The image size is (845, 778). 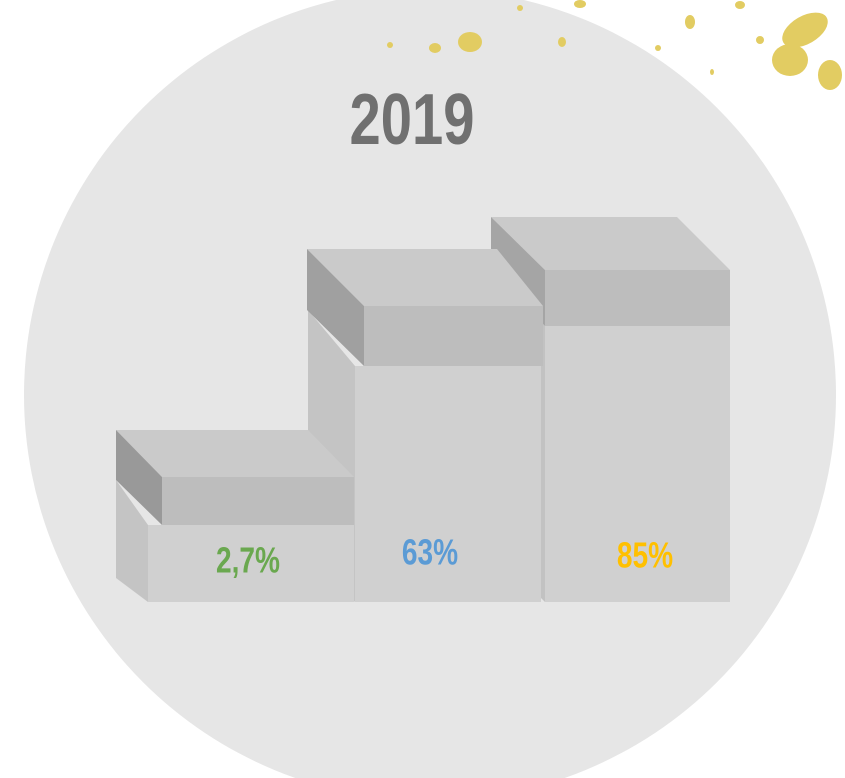 I want to click on value-label: 2,7%, so click(x=248, y=560).